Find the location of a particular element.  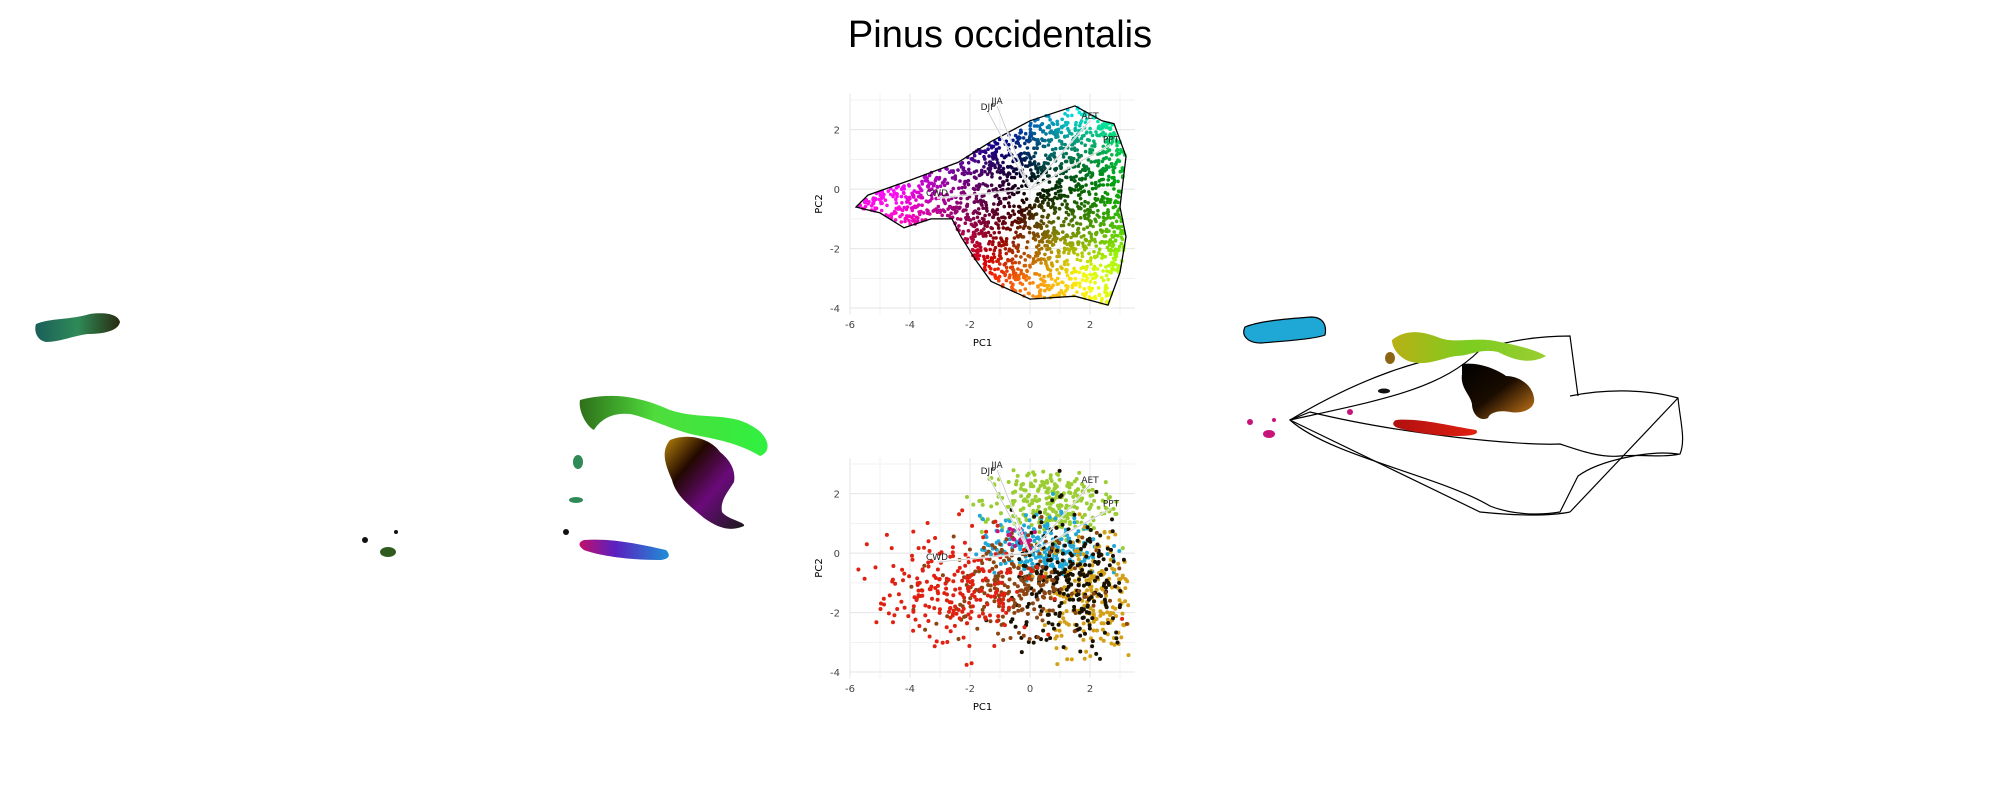

x-tick-label: -6 is located at coordinates (850, 325).